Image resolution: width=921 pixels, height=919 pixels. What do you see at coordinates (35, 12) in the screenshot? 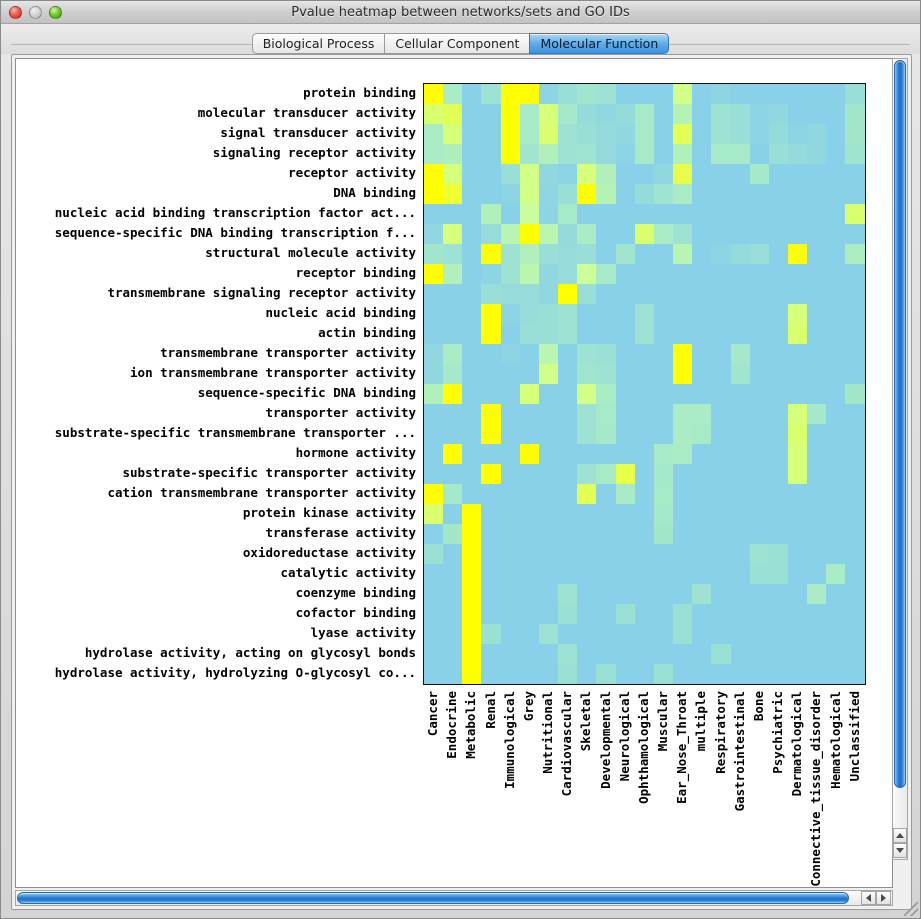
I see `minimize-button` at bounding box center [35, 12].